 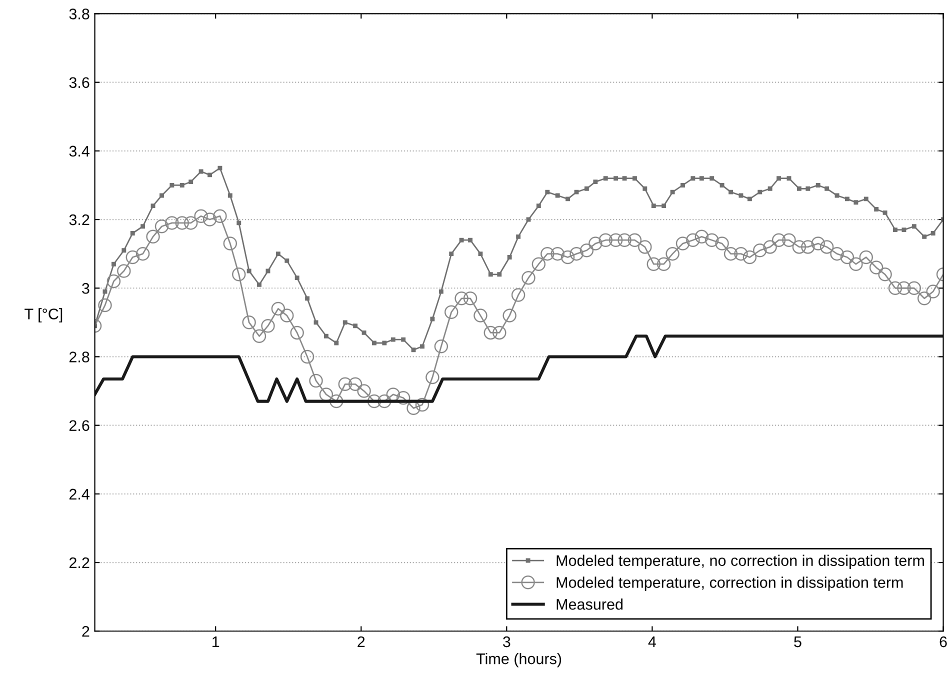 I want to click on y-tick-label: 2.2, so click(x=79, y=562).